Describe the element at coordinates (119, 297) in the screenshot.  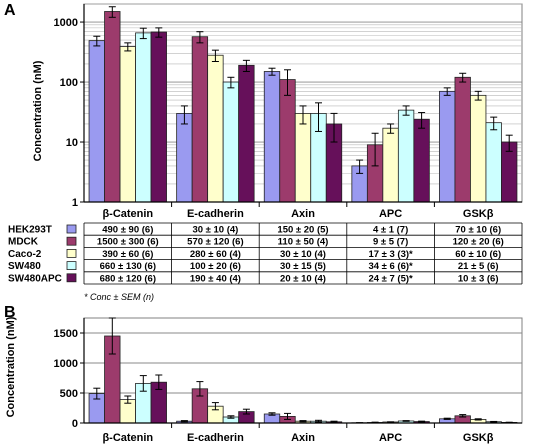
I see `table-footnote: * Conc ± SEM (n)` at that location.